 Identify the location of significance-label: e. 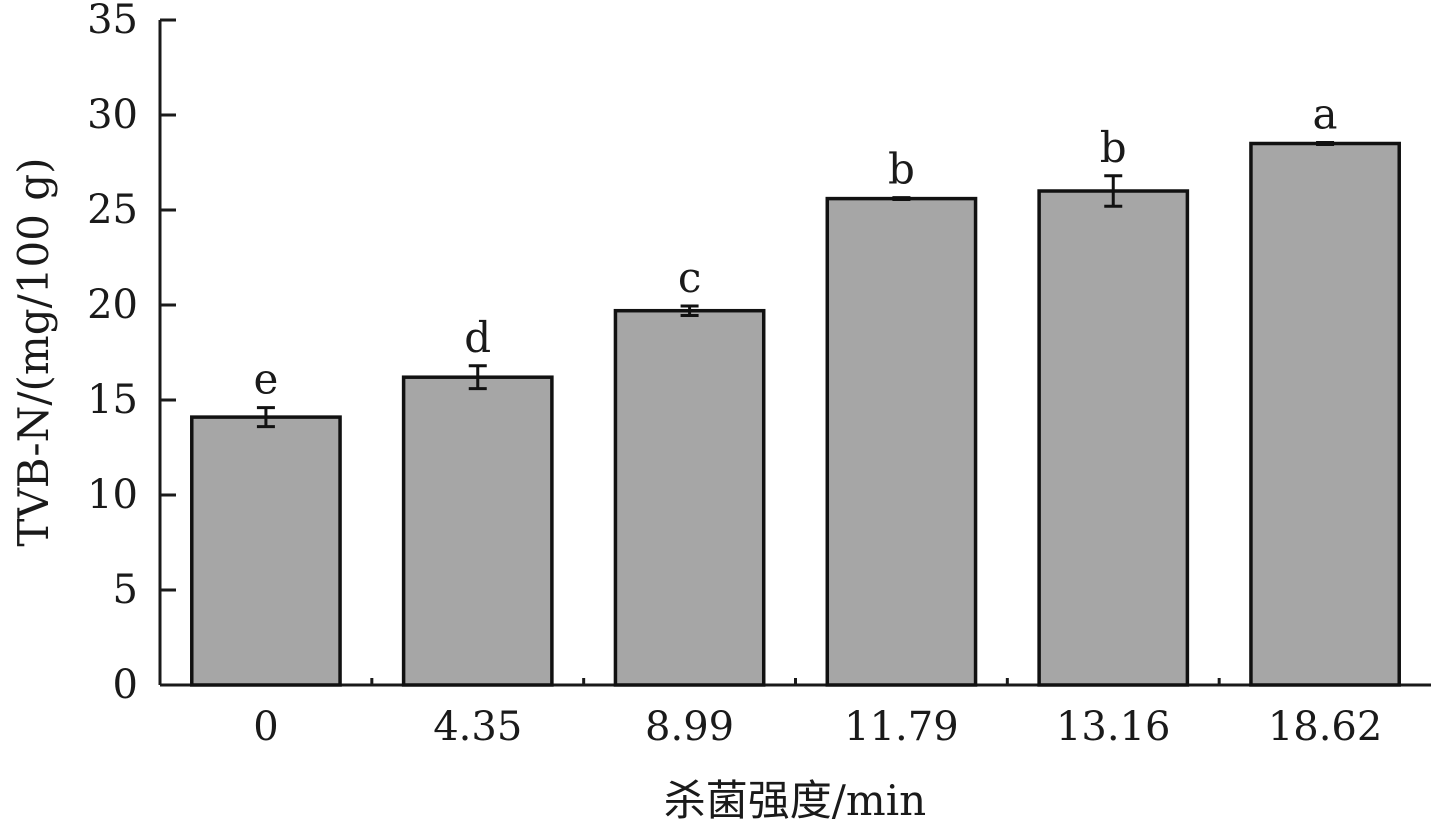
(265, 379).